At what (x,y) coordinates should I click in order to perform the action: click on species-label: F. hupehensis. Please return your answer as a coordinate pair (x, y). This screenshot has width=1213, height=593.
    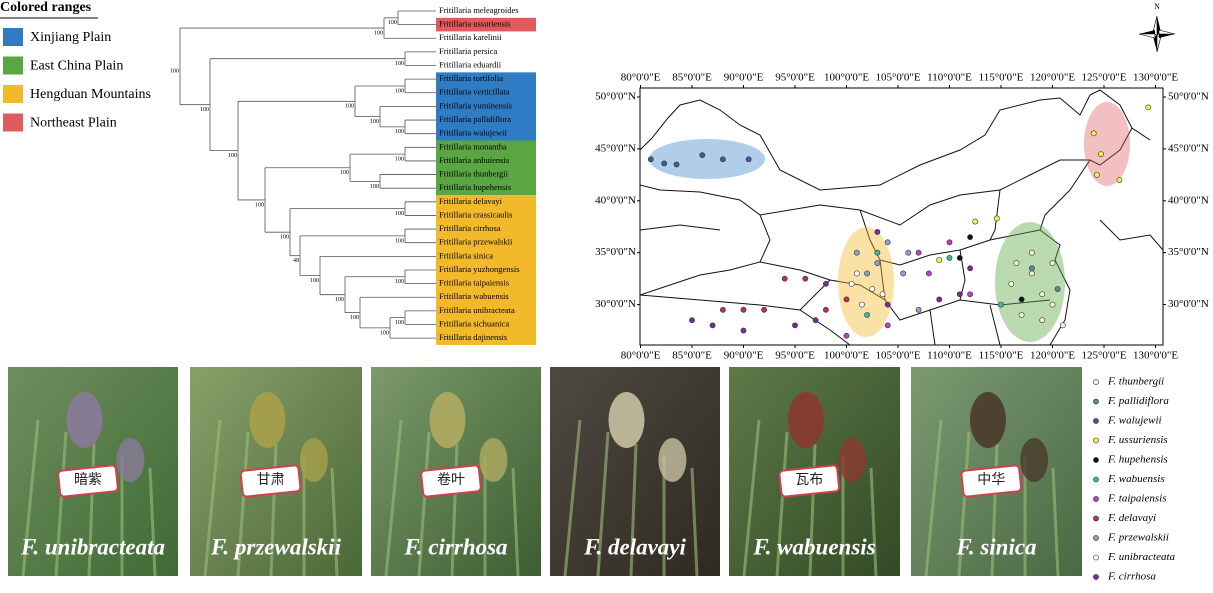
    Looking at the image, I should click on (1137, 460).